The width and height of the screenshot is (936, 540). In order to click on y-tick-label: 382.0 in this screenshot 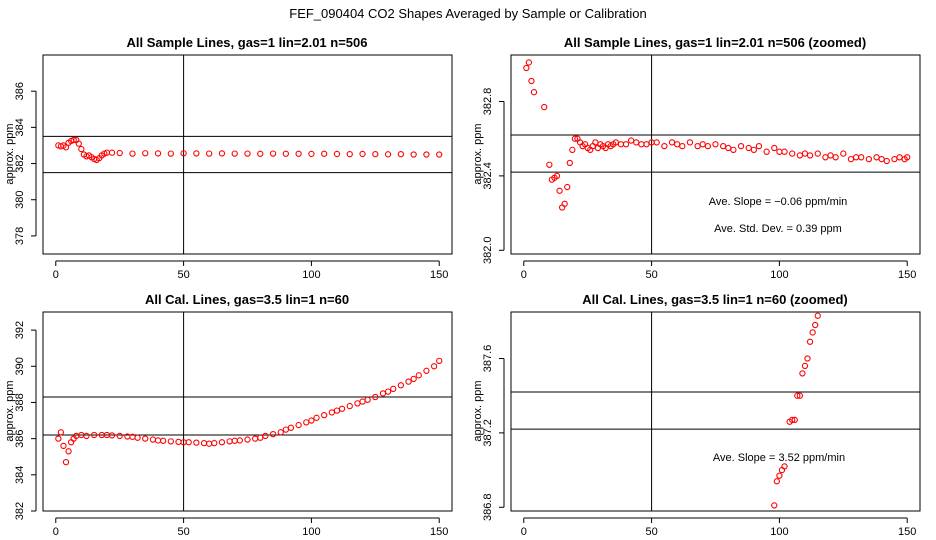, I will do `click(488, 251)`.